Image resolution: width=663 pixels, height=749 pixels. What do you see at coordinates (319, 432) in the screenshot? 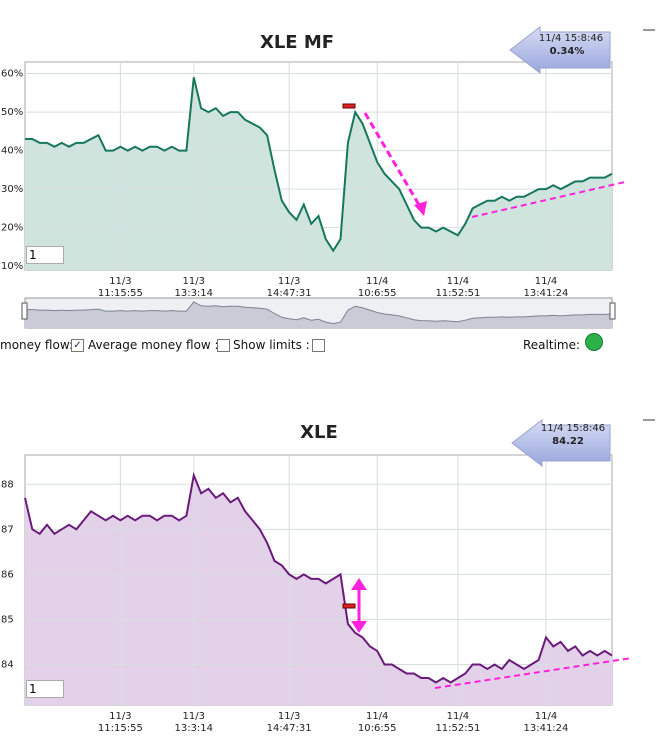
I see `chart-title: XLE` at bounding box center [319, 432].